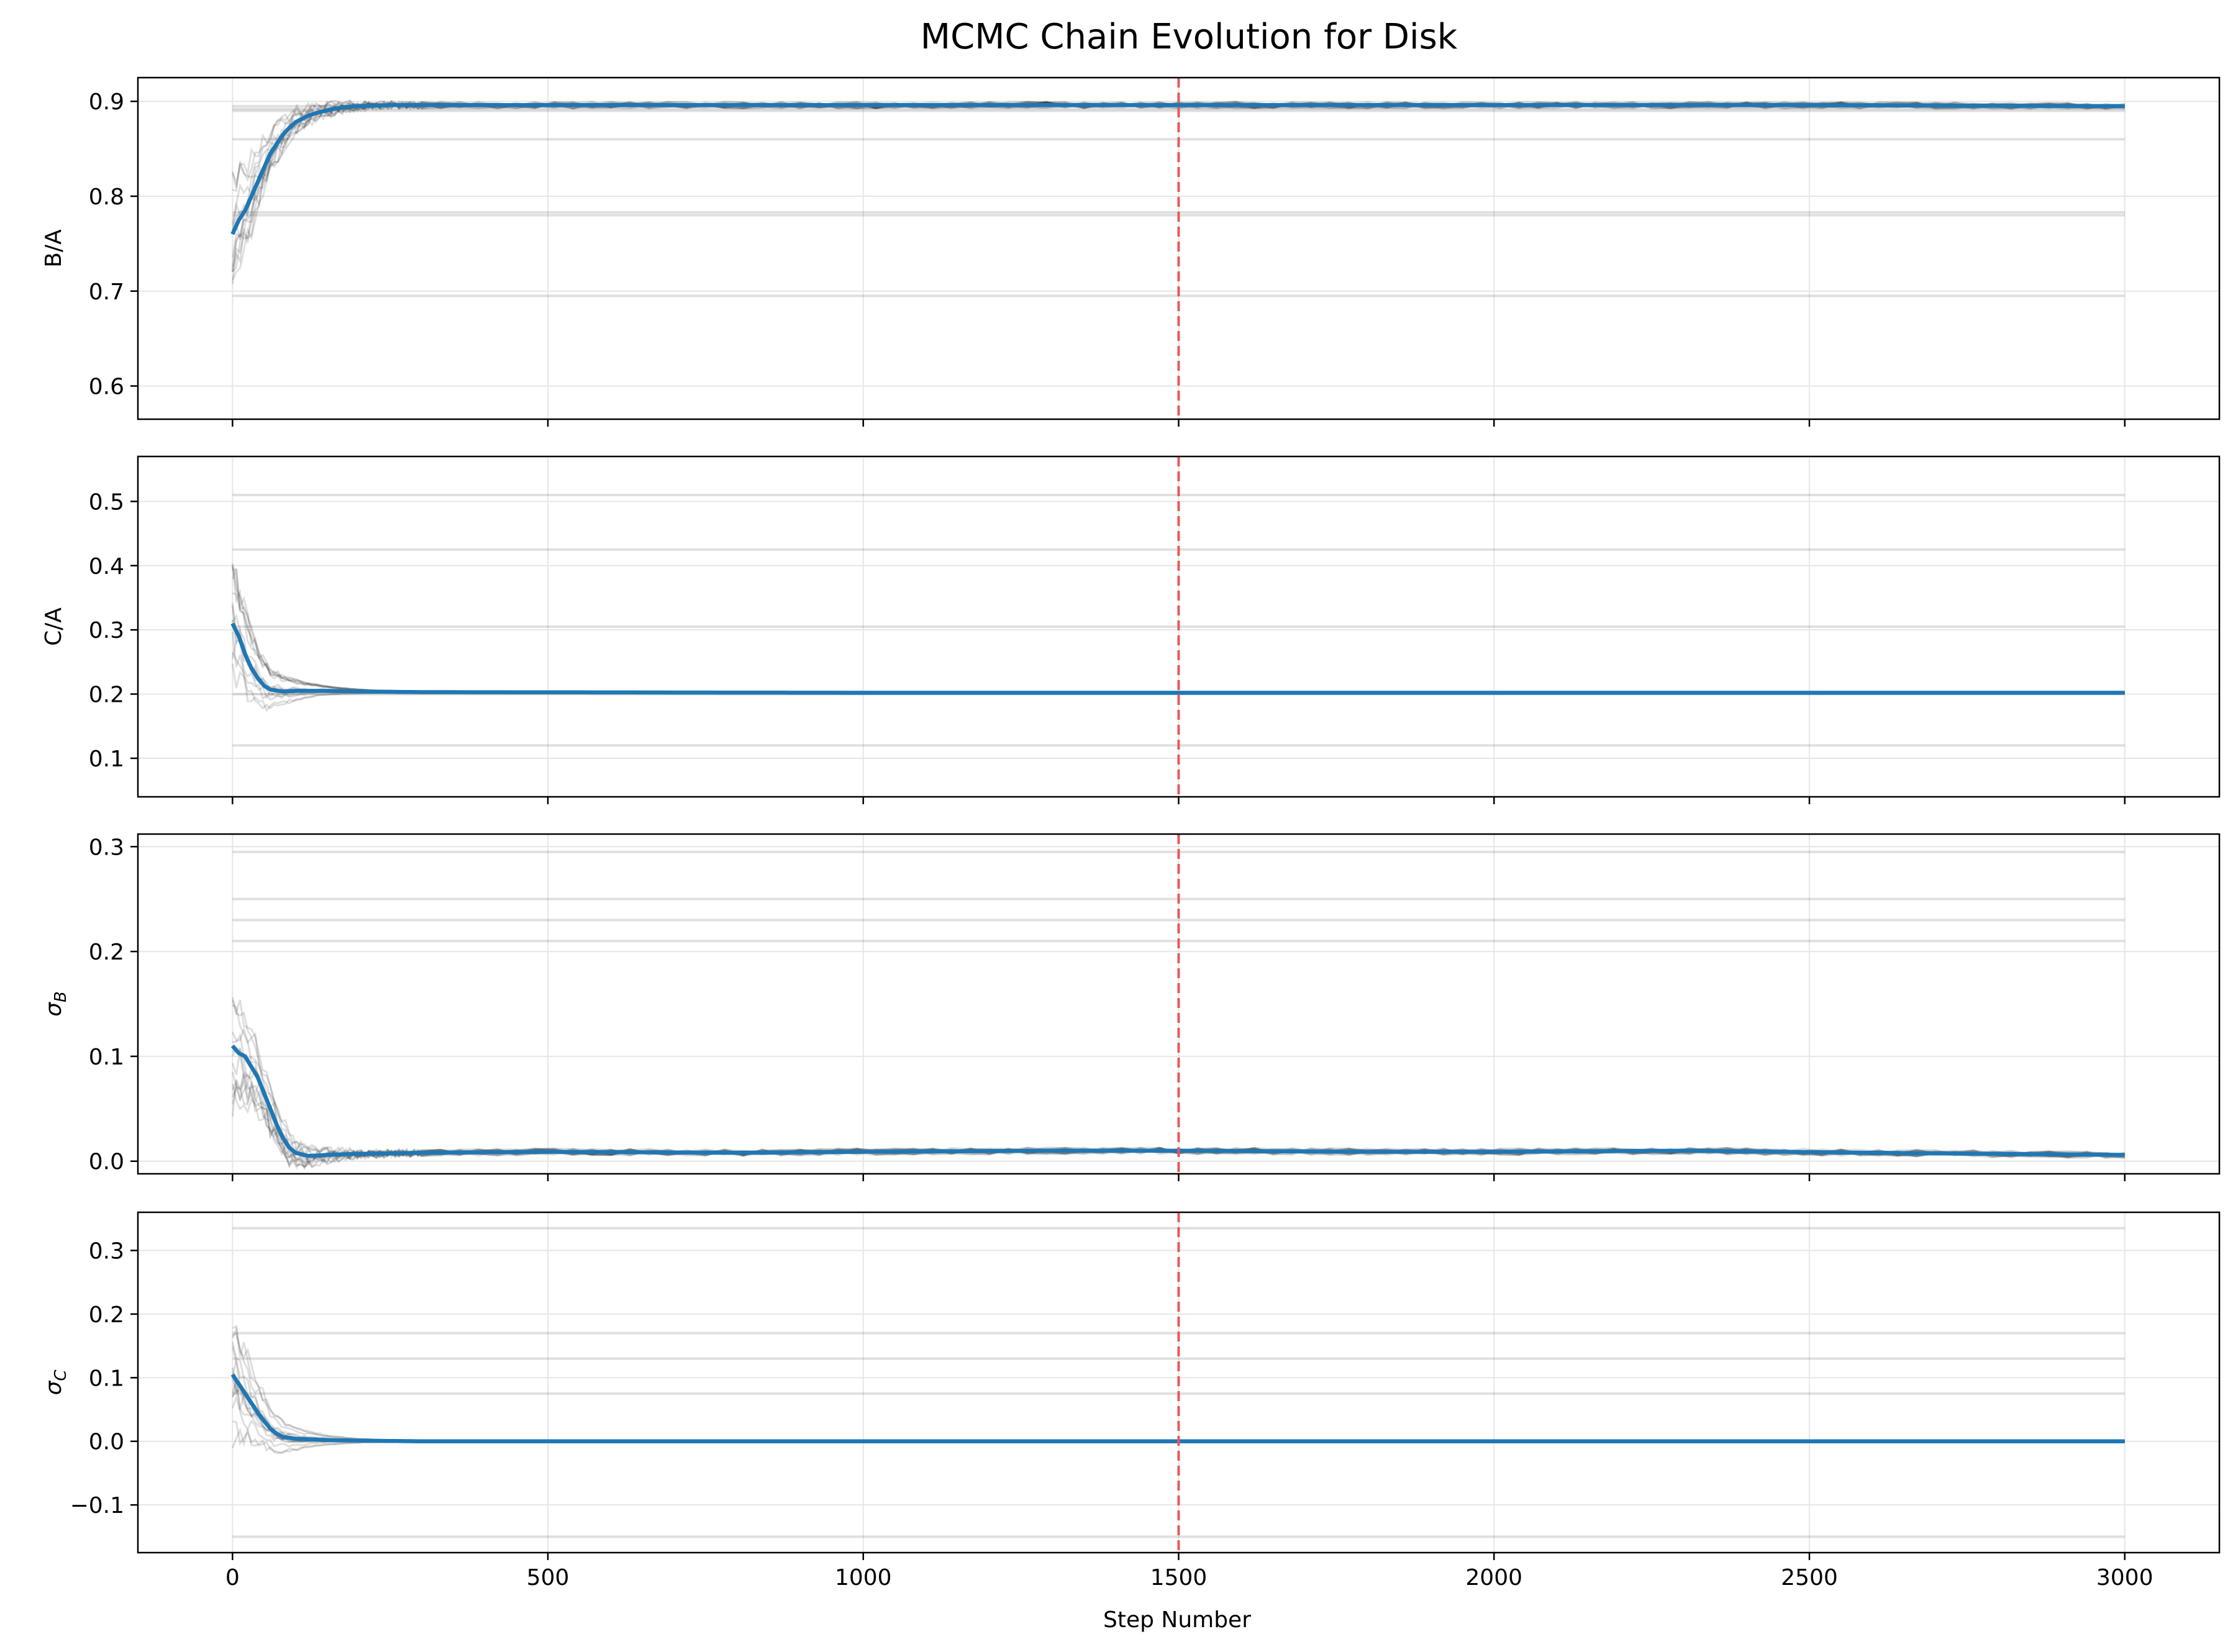 This screenshot has height=1652, width=2238. What do you see at coordinates (106, 502) in the screenshot?
I see `y-tick-label: 0.5` at bounding box center [106, 502].